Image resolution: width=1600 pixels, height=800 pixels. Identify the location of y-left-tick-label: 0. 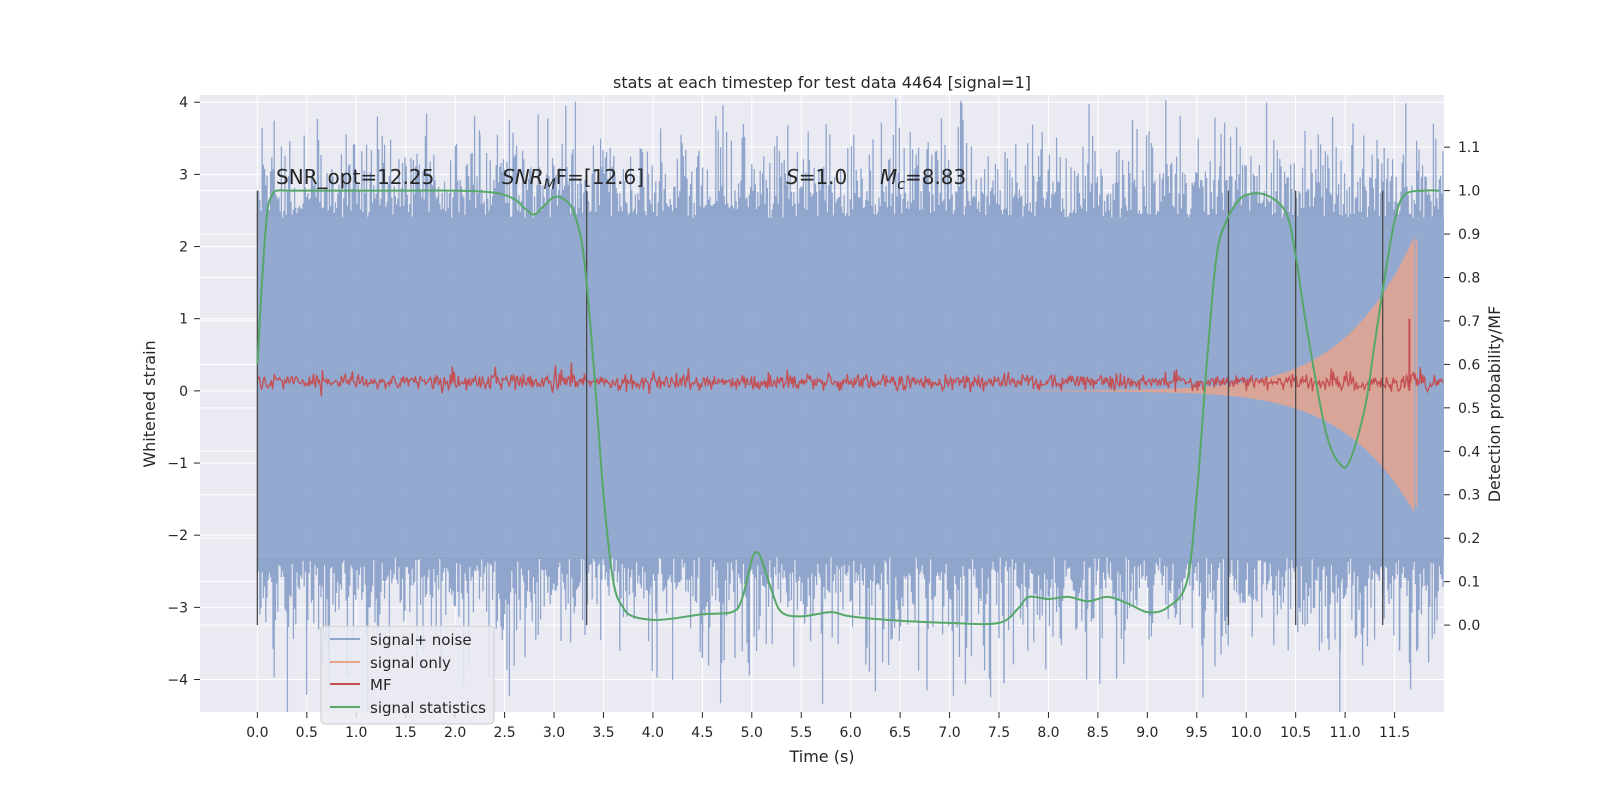
(183, 392).